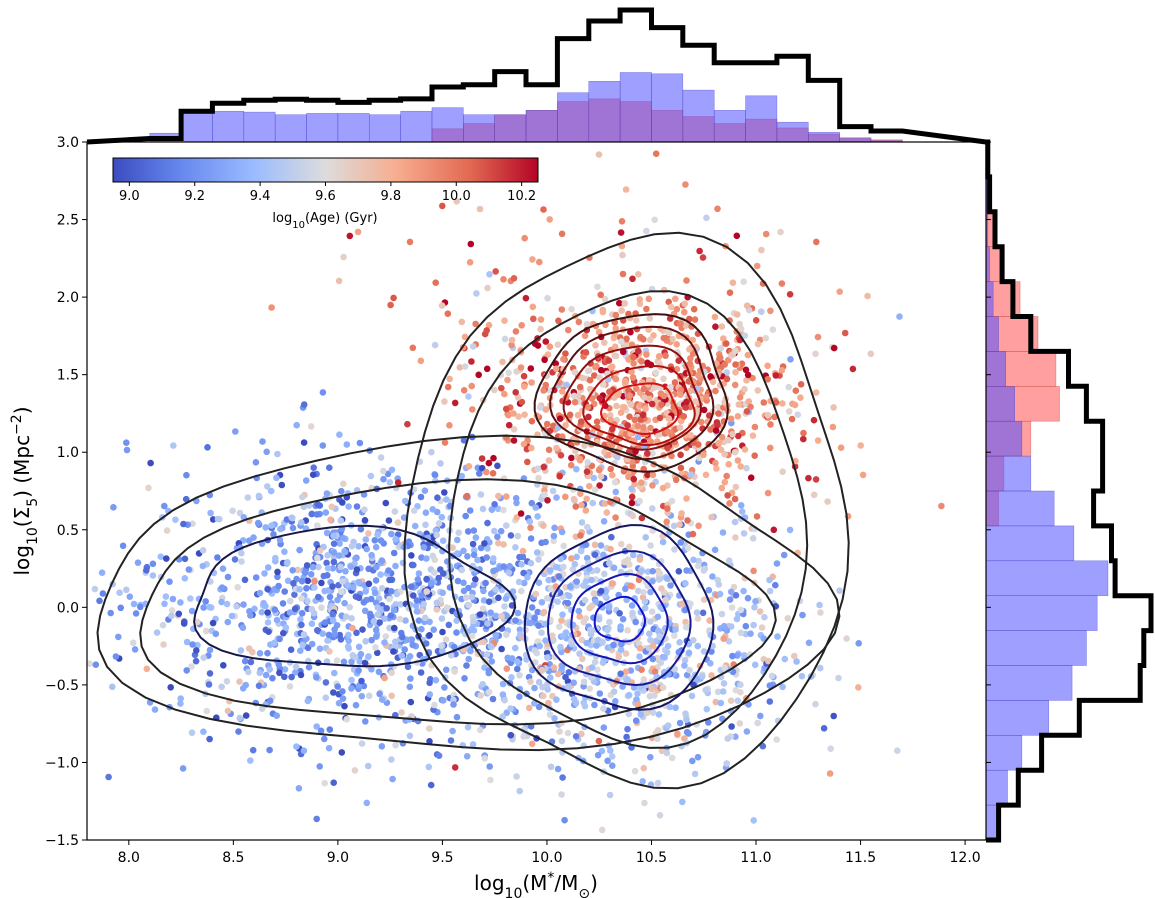  What do you see at coordinates (1069, 491) in the screenshot?
I see `right-marginal-histogram` at bounding box center [1069, 491].